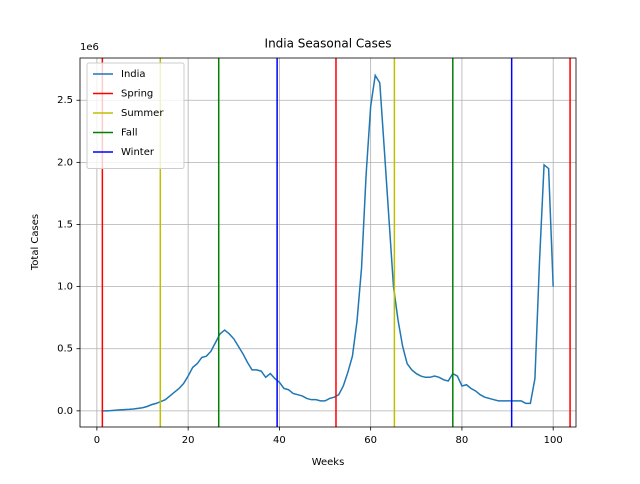 The image size is (640, 484). What do you see at coordinates (188, 440) in the screenshot?
I see `x-tick-label: 20` at bounding box center [188, 440].